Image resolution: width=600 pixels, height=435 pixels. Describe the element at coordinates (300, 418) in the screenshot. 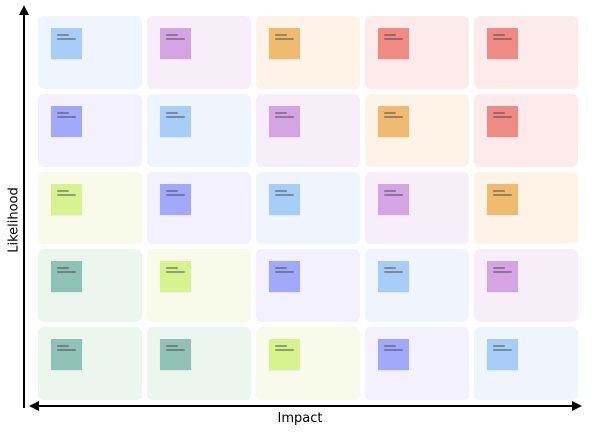

I see `x-axis-label: Impact` at that location.